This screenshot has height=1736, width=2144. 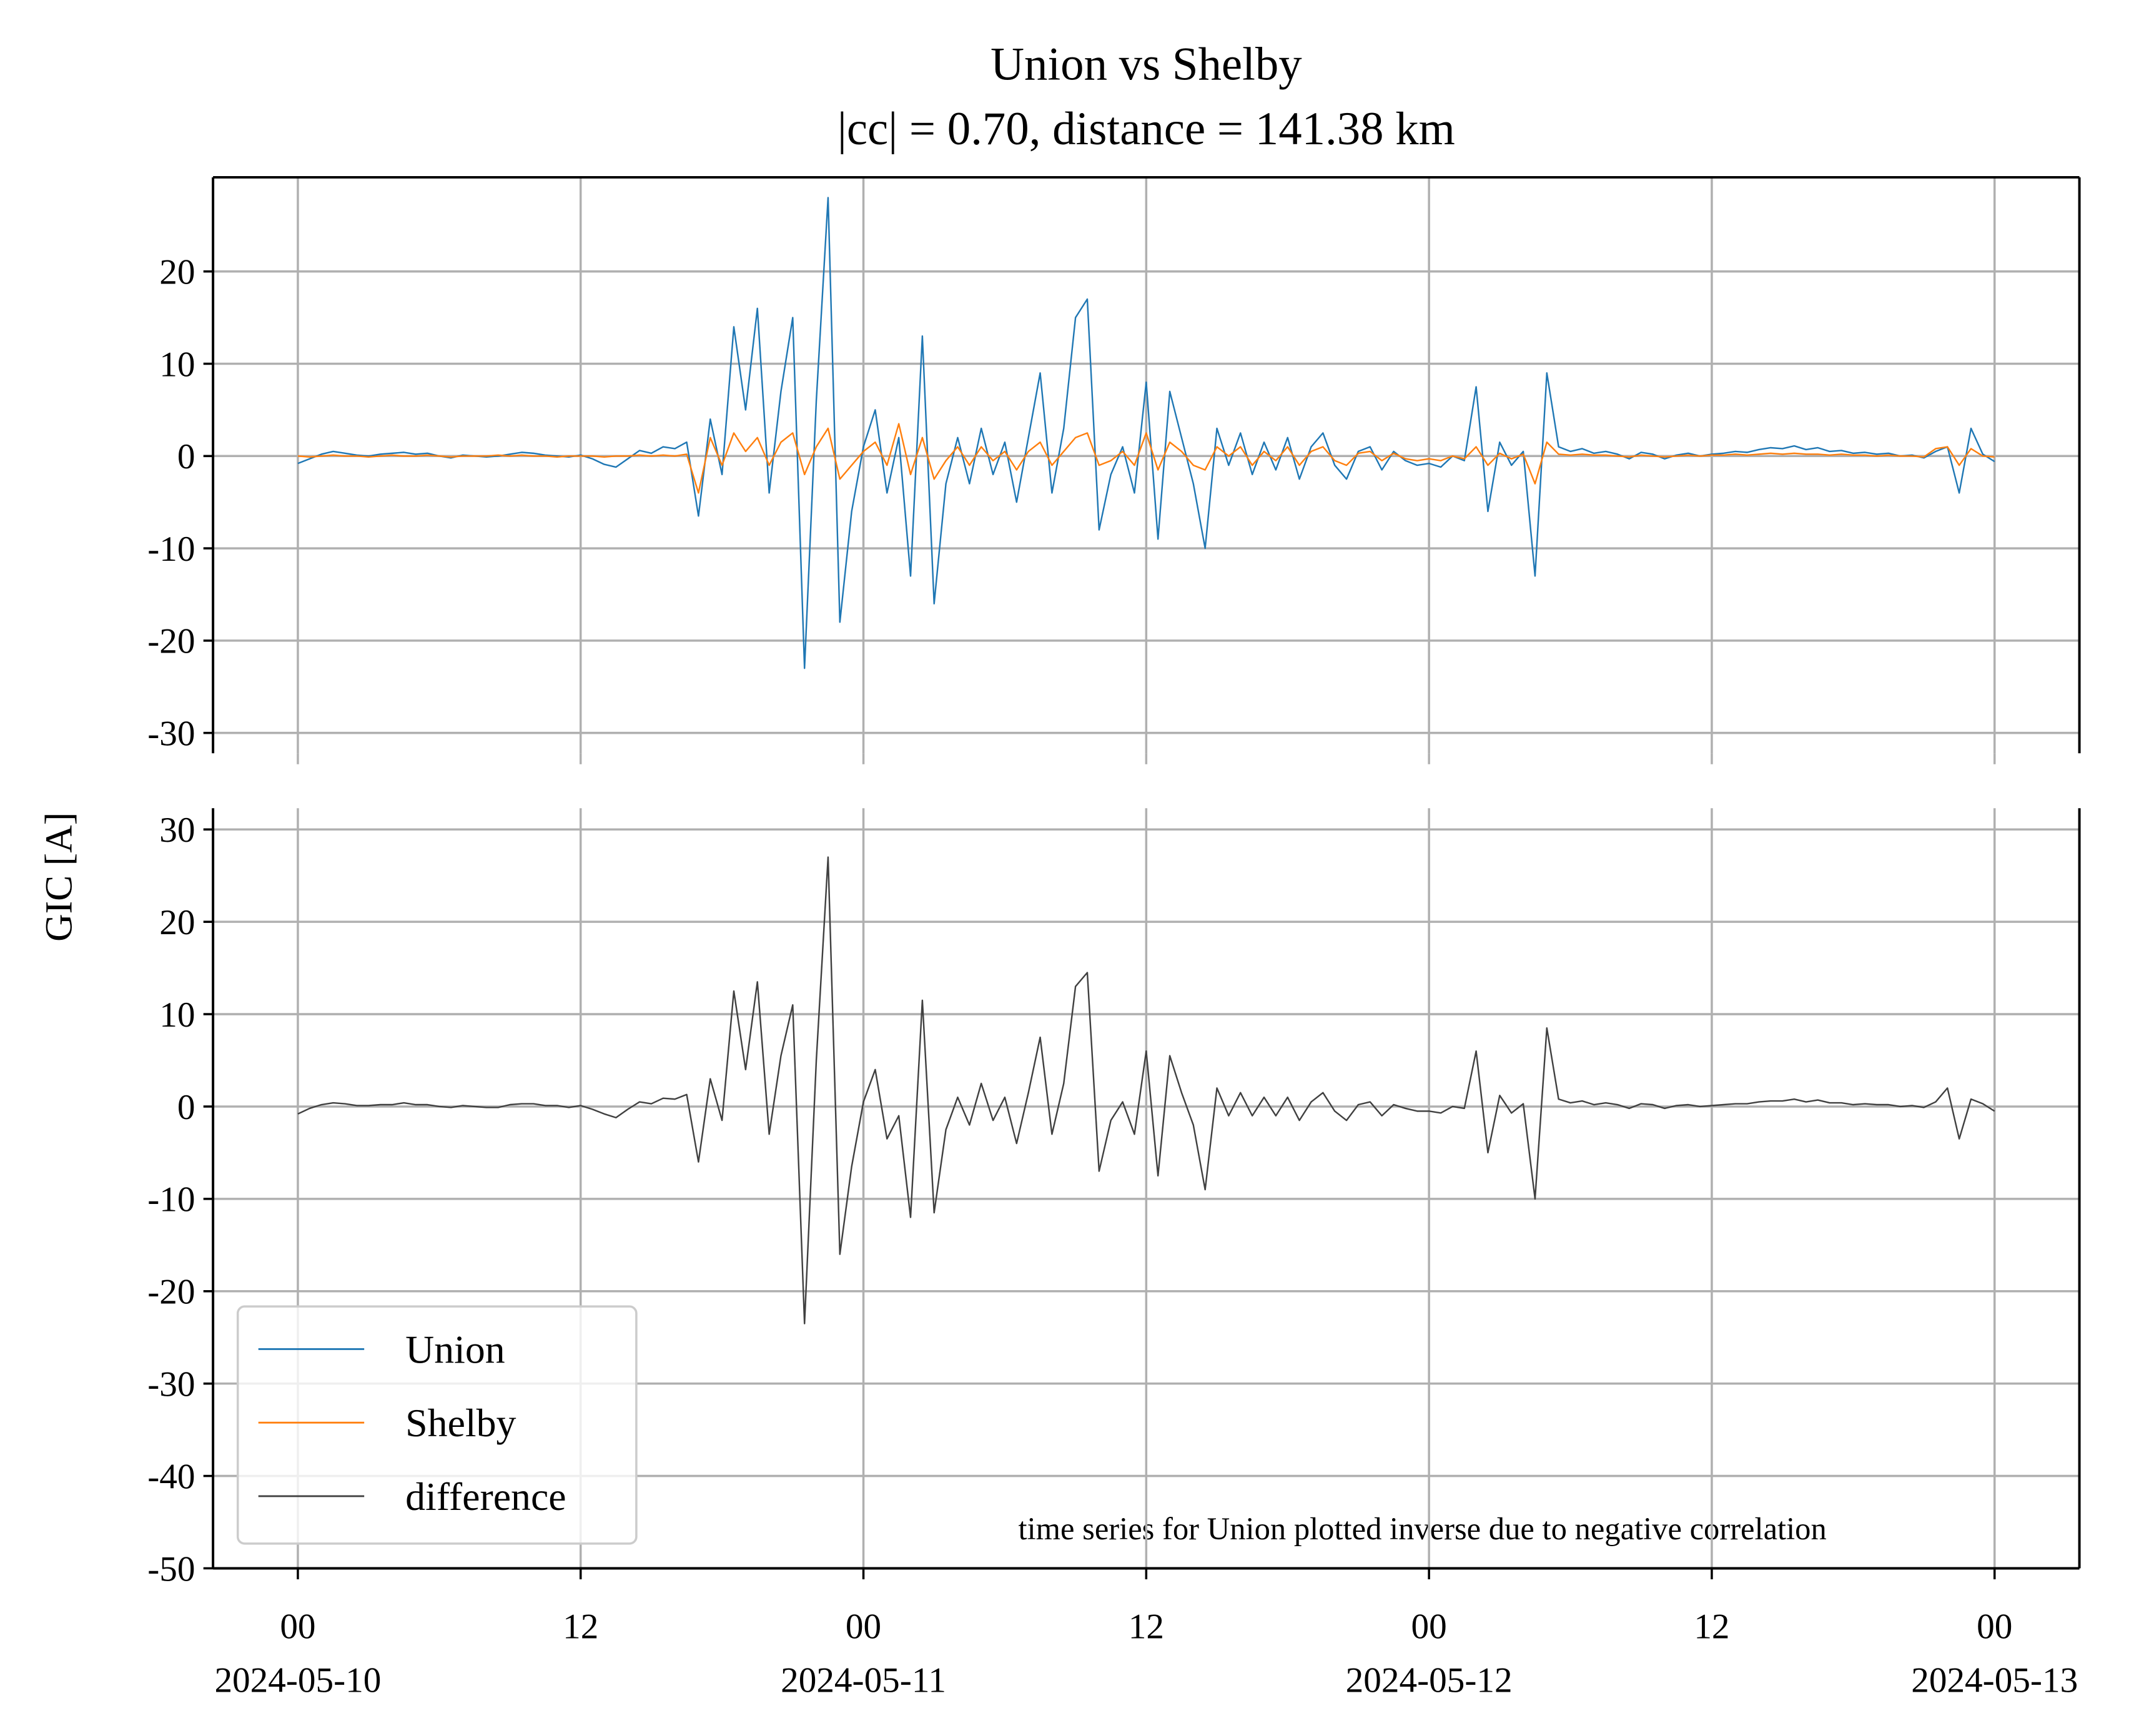 What do you see at coordinates (1994, 1680) in the screenshot?
I see `x-tick-date-label: 2024-05-13` at bounding box center [1994, 1680].